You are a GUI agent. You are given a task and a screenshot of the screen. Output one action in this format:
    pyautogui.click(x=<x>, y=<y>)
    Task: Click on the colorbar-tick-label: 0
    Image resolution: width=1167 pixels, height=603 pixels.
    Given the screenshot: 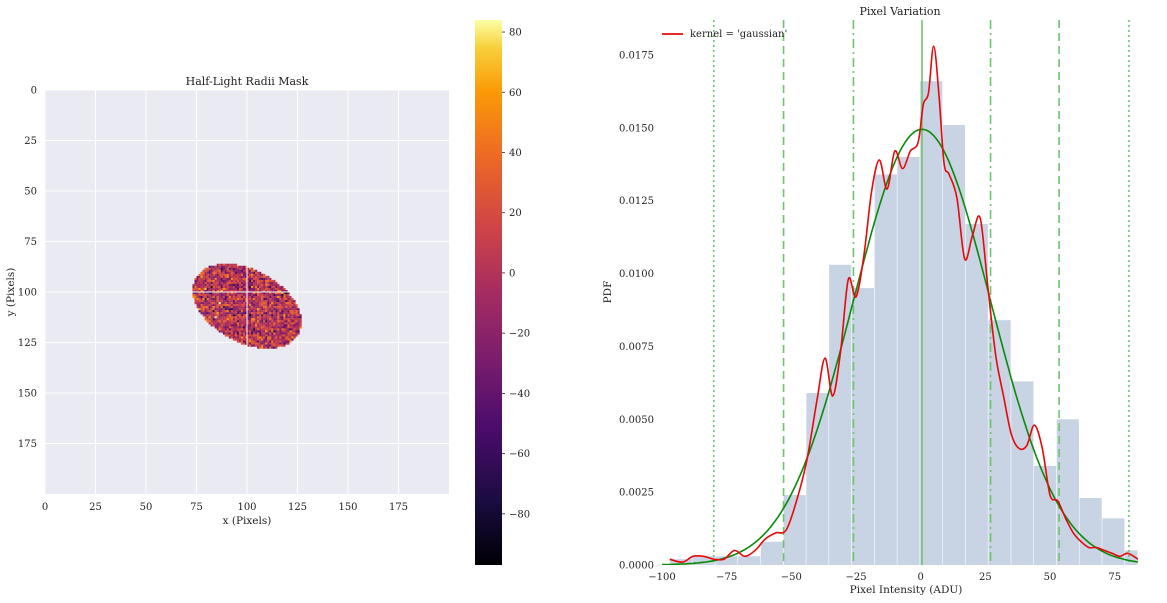 What is the action you would take?
    pyautogui.click(x=512, y=273)
    